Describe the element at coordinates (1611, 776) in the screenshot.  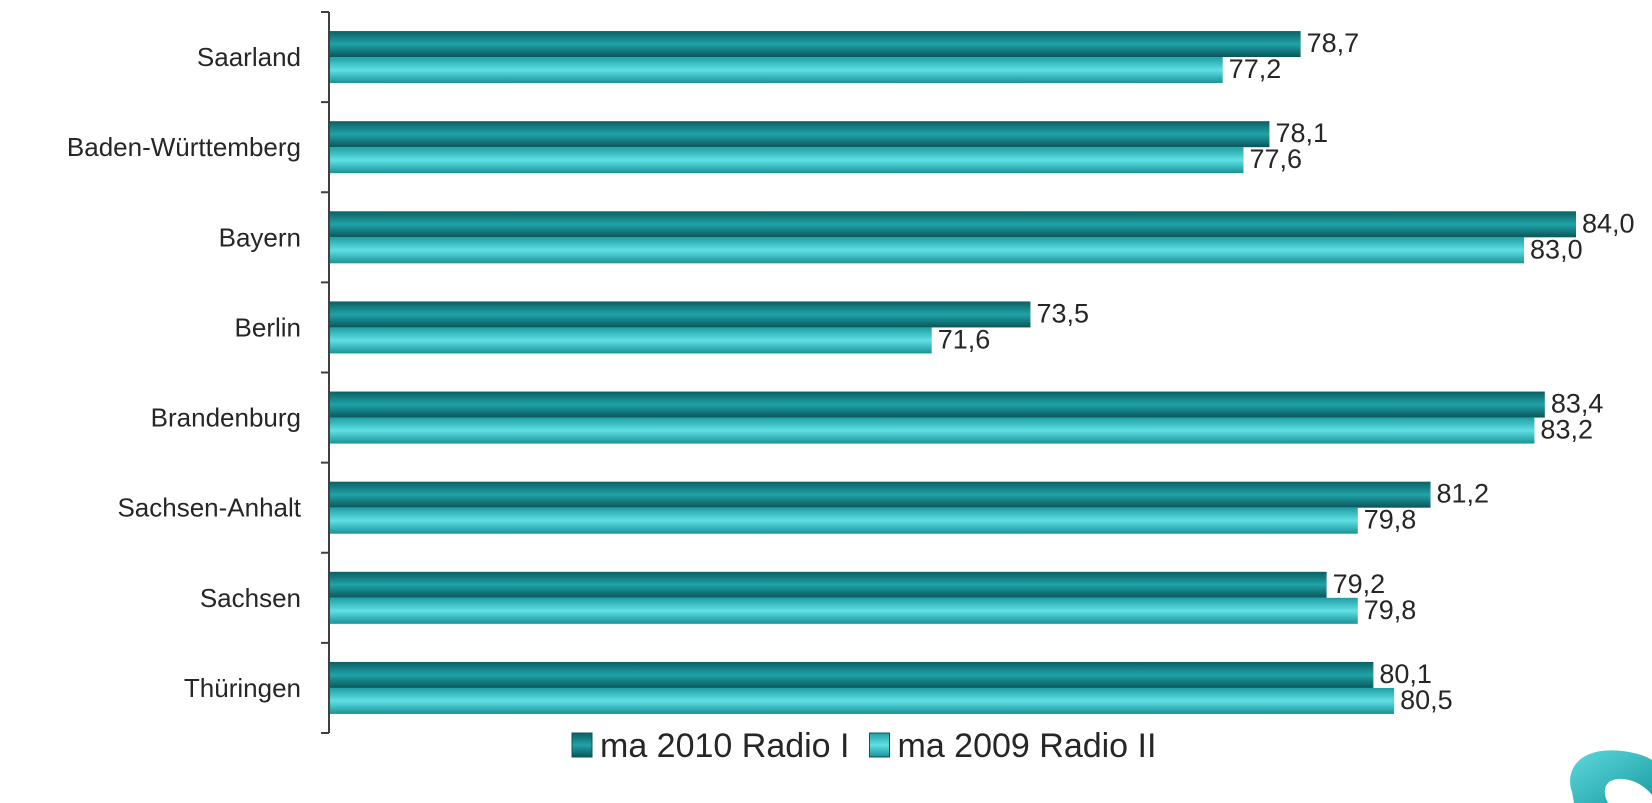
I see `swirl-logo-icon` at that location.